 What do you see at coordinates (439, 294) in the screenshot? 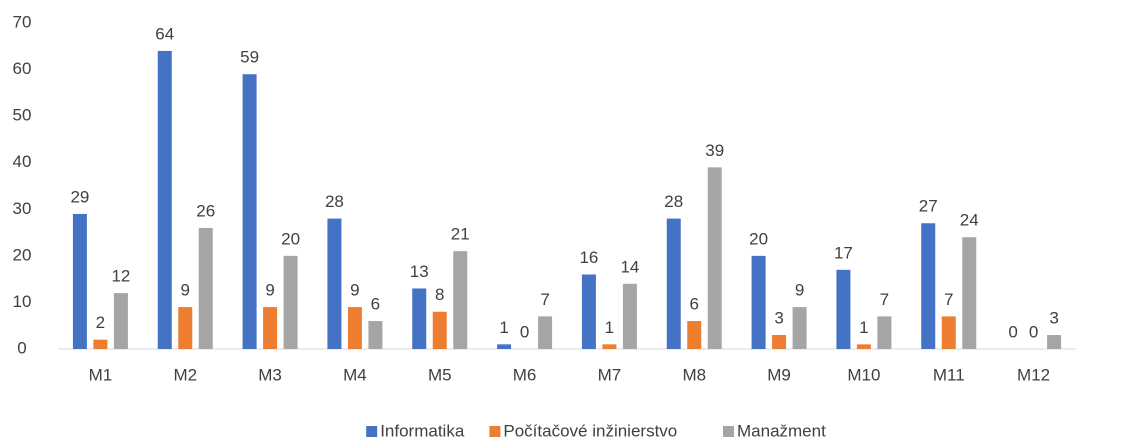
I see `data-label: 8` at bounding box center [439, 294].